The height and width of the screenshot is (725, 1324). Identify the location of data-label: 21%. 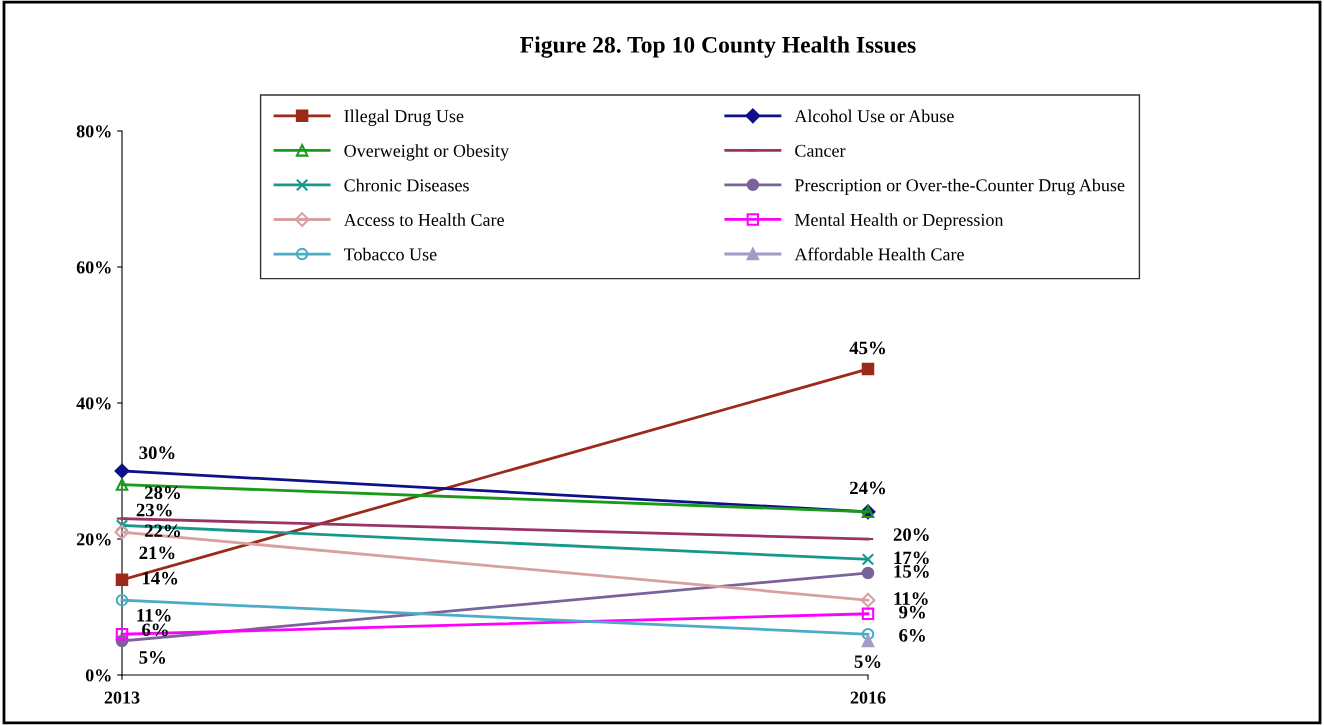
(157, 553).